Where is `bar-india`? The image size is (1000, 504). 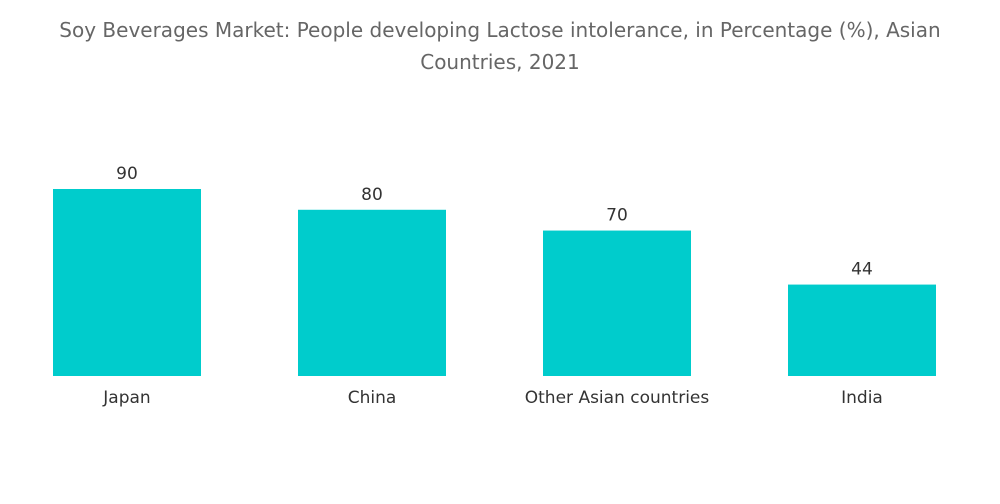
bar-india is located at coordinates (862, 330).